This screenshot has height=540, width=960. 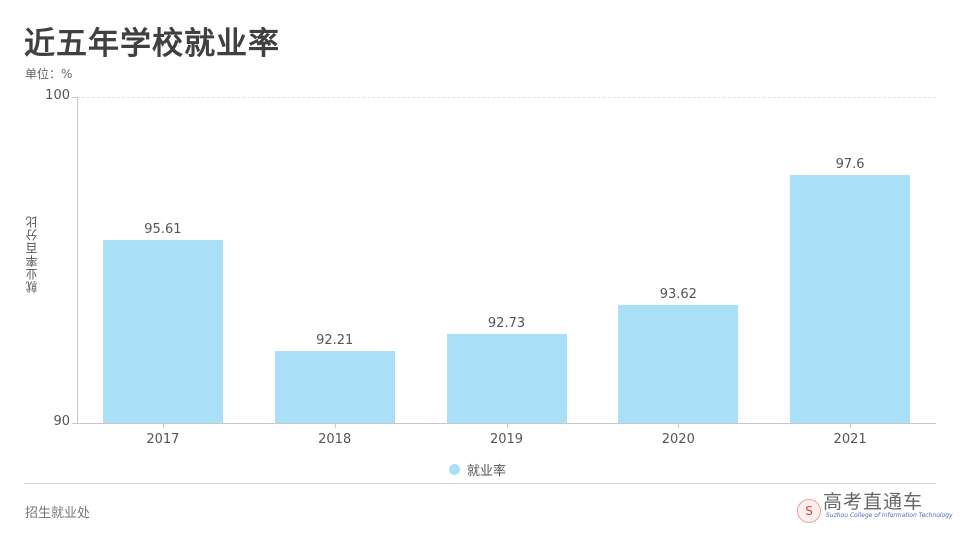 I want to click on legend: 就业率, so click(x=477, y=469).